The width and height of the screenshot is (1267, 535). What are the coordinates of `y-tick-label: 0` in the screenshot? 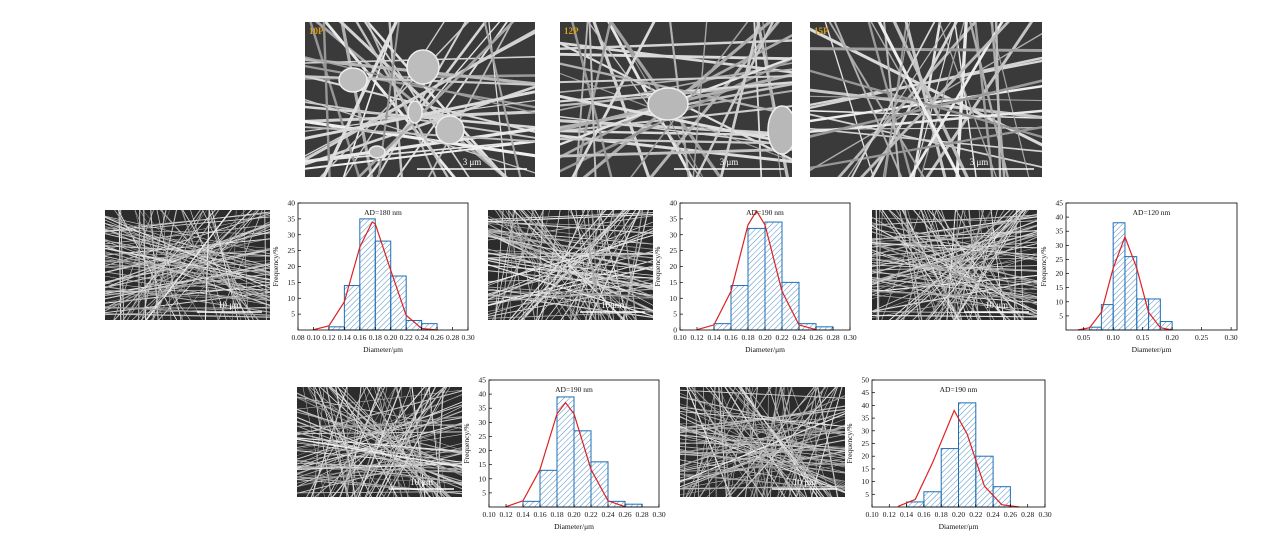 It's located at (675, 330).